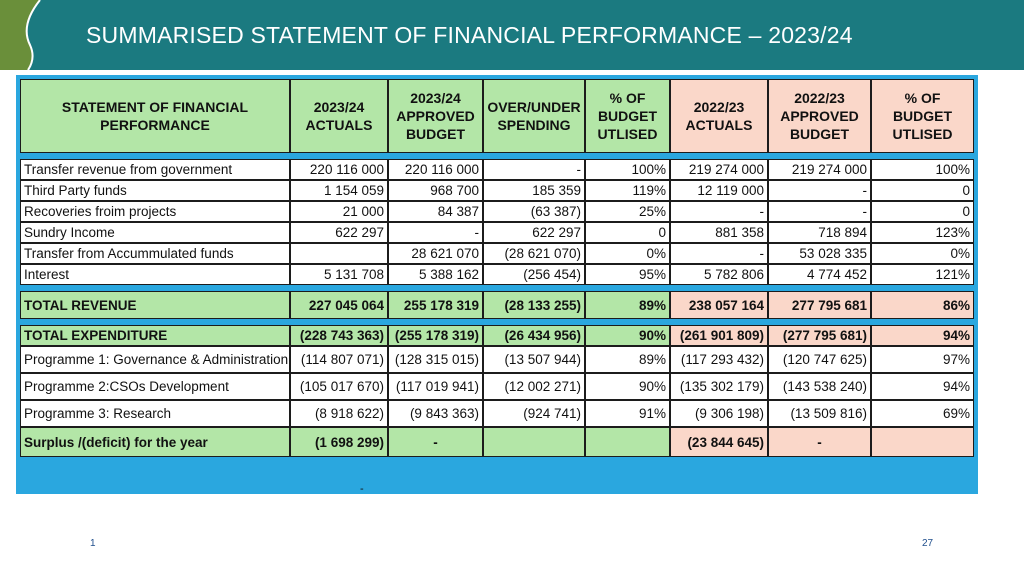 The image size is (1024, 575). What do you see at coordinates (339, 335) in the screenshot?
I see `table-cell: (228 743 363)` at bounding box center [339, 335].